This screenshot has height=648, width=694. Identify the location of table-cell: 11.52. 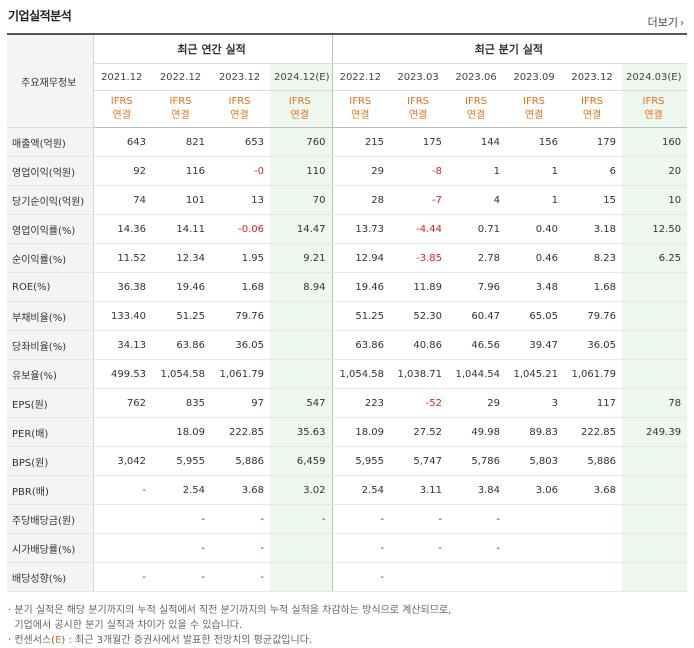
(122, 258).